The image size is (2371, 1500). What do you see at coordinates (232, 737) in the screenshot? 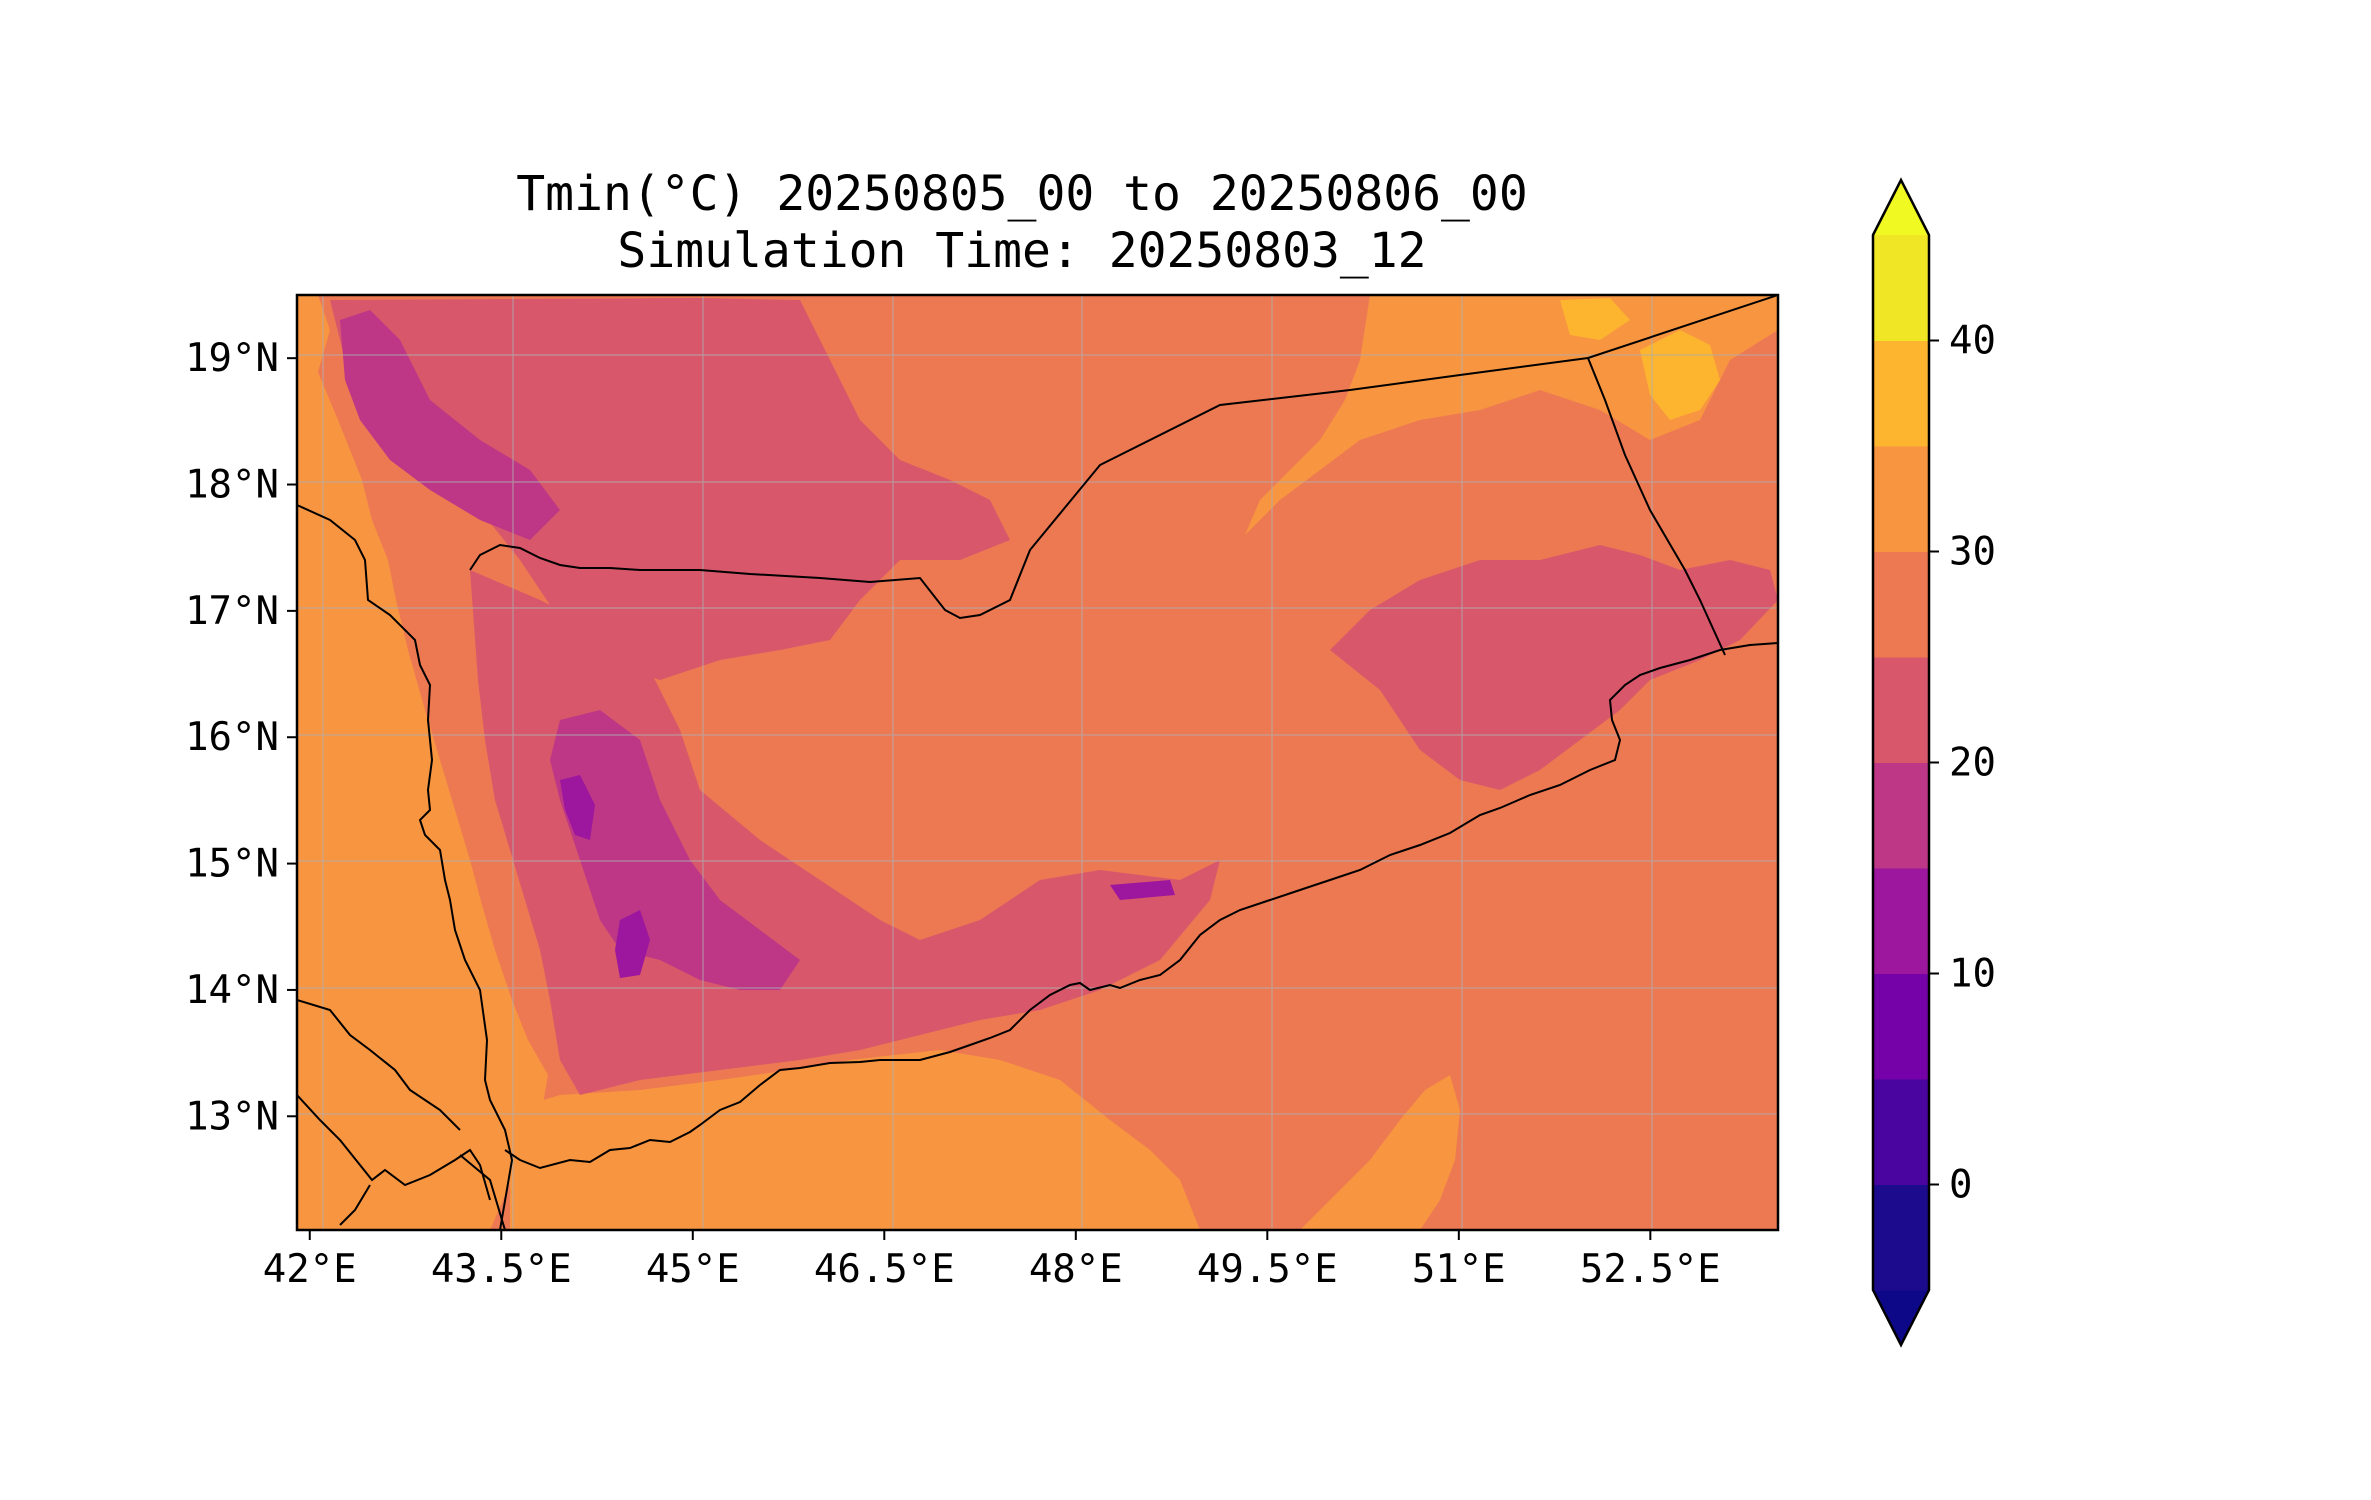
I see `lat-tick-label: 16°N` at bounding box center [232, 737].